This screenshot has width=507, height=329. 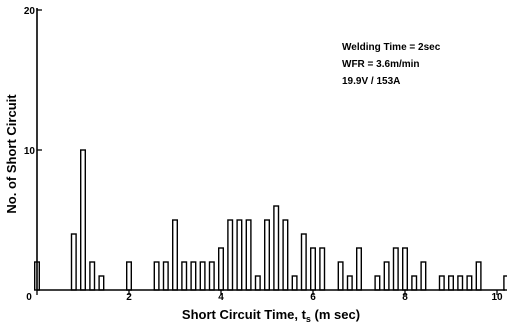 I want to click on x-tick-label-10: 10, so click(x=497, y=297).